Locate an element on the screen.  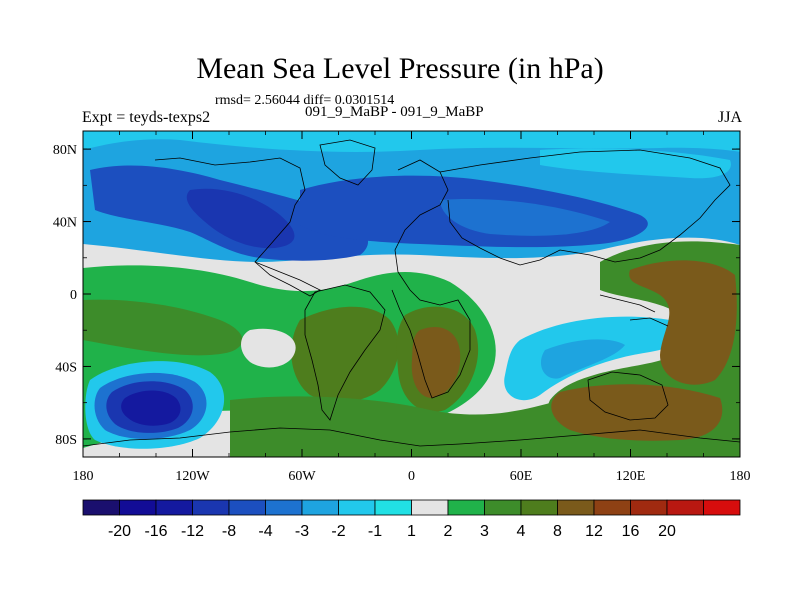
colorbar-label: 16 is located at coordinates (631, 531).